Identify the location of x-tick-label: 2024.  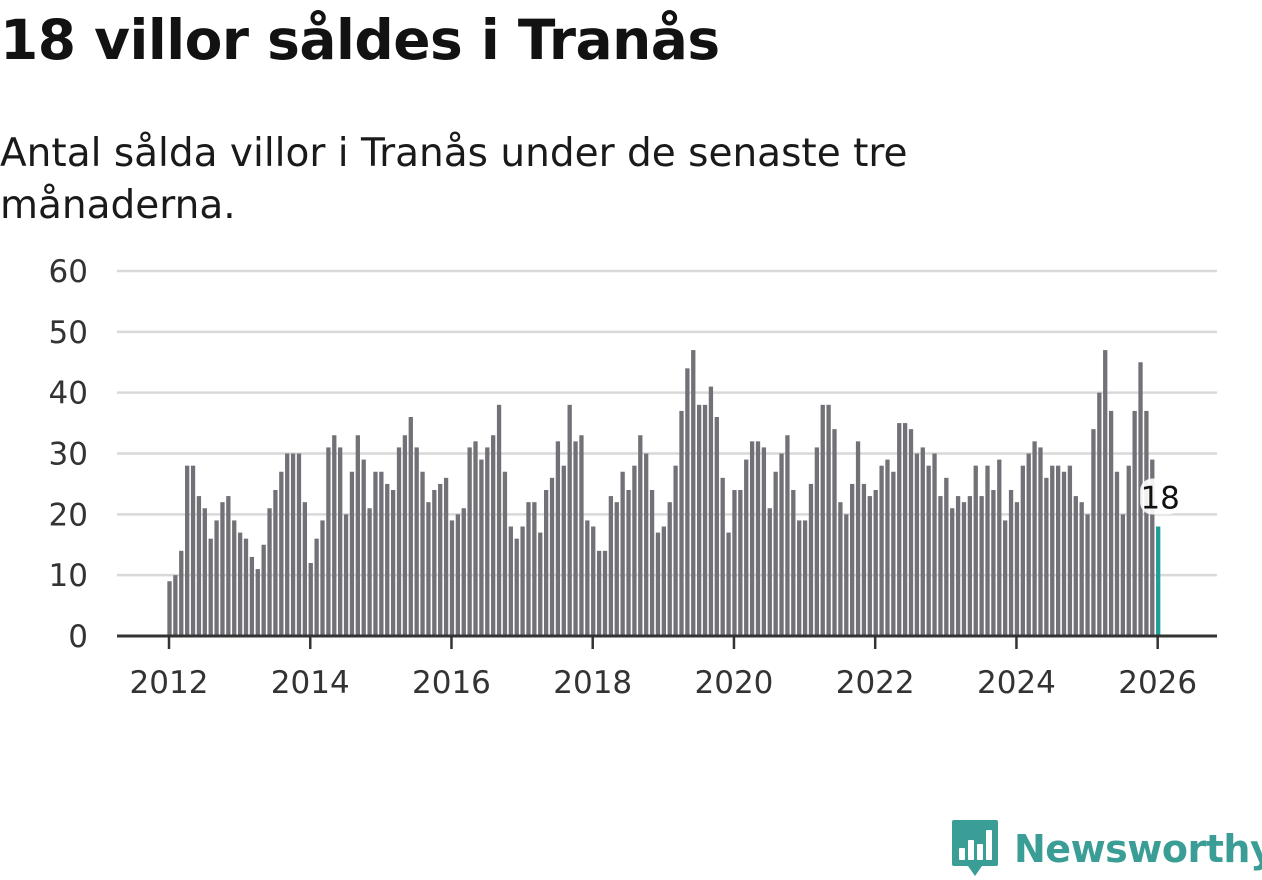
(1016, 683).